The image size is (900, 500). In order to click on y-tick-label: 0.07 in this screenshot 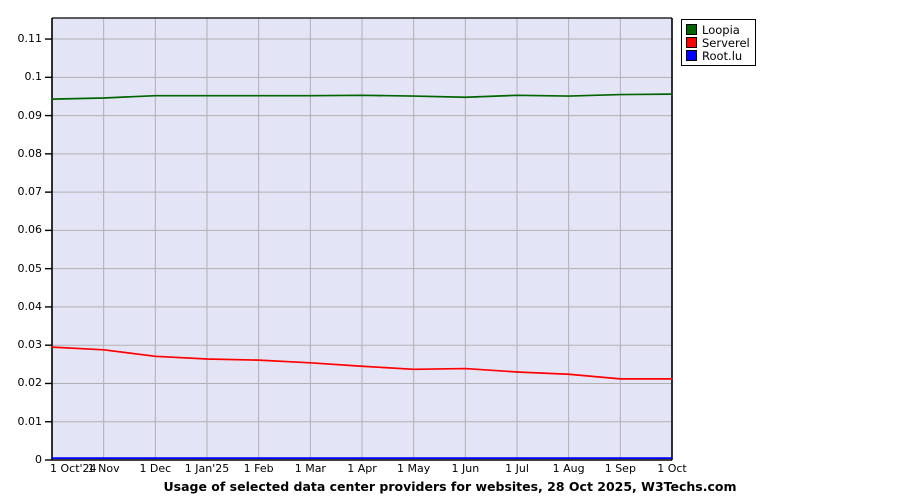, I will do `click(30, 192)`.